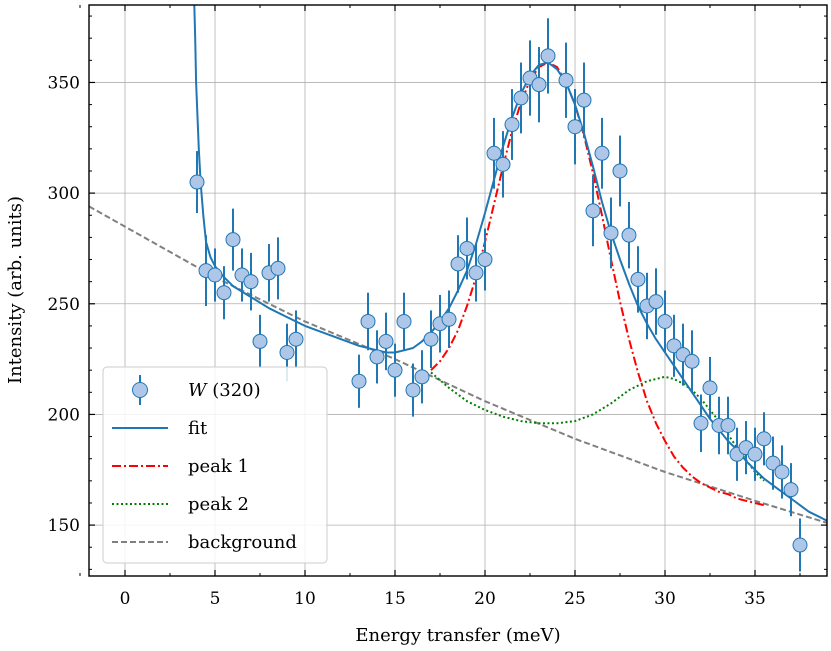 This screenshot has width=831, height=651. Describe the element at coordinates (125, 599) in the screenshot. I see `x-tick-label: 0` at that location.